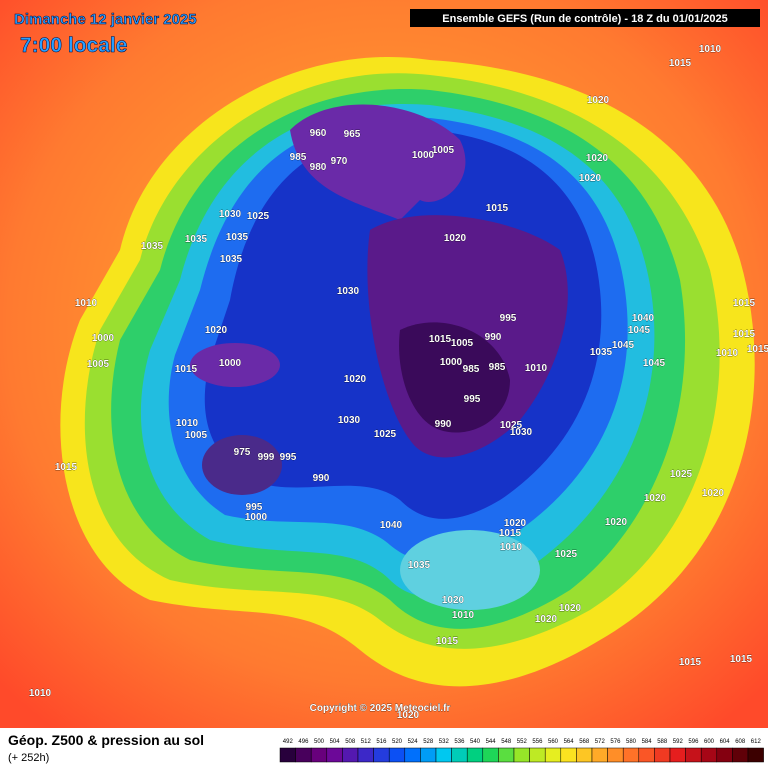 The width and height of the screenshot is (768, 773). I want to click on scale-label: 580, so click(631, 742).